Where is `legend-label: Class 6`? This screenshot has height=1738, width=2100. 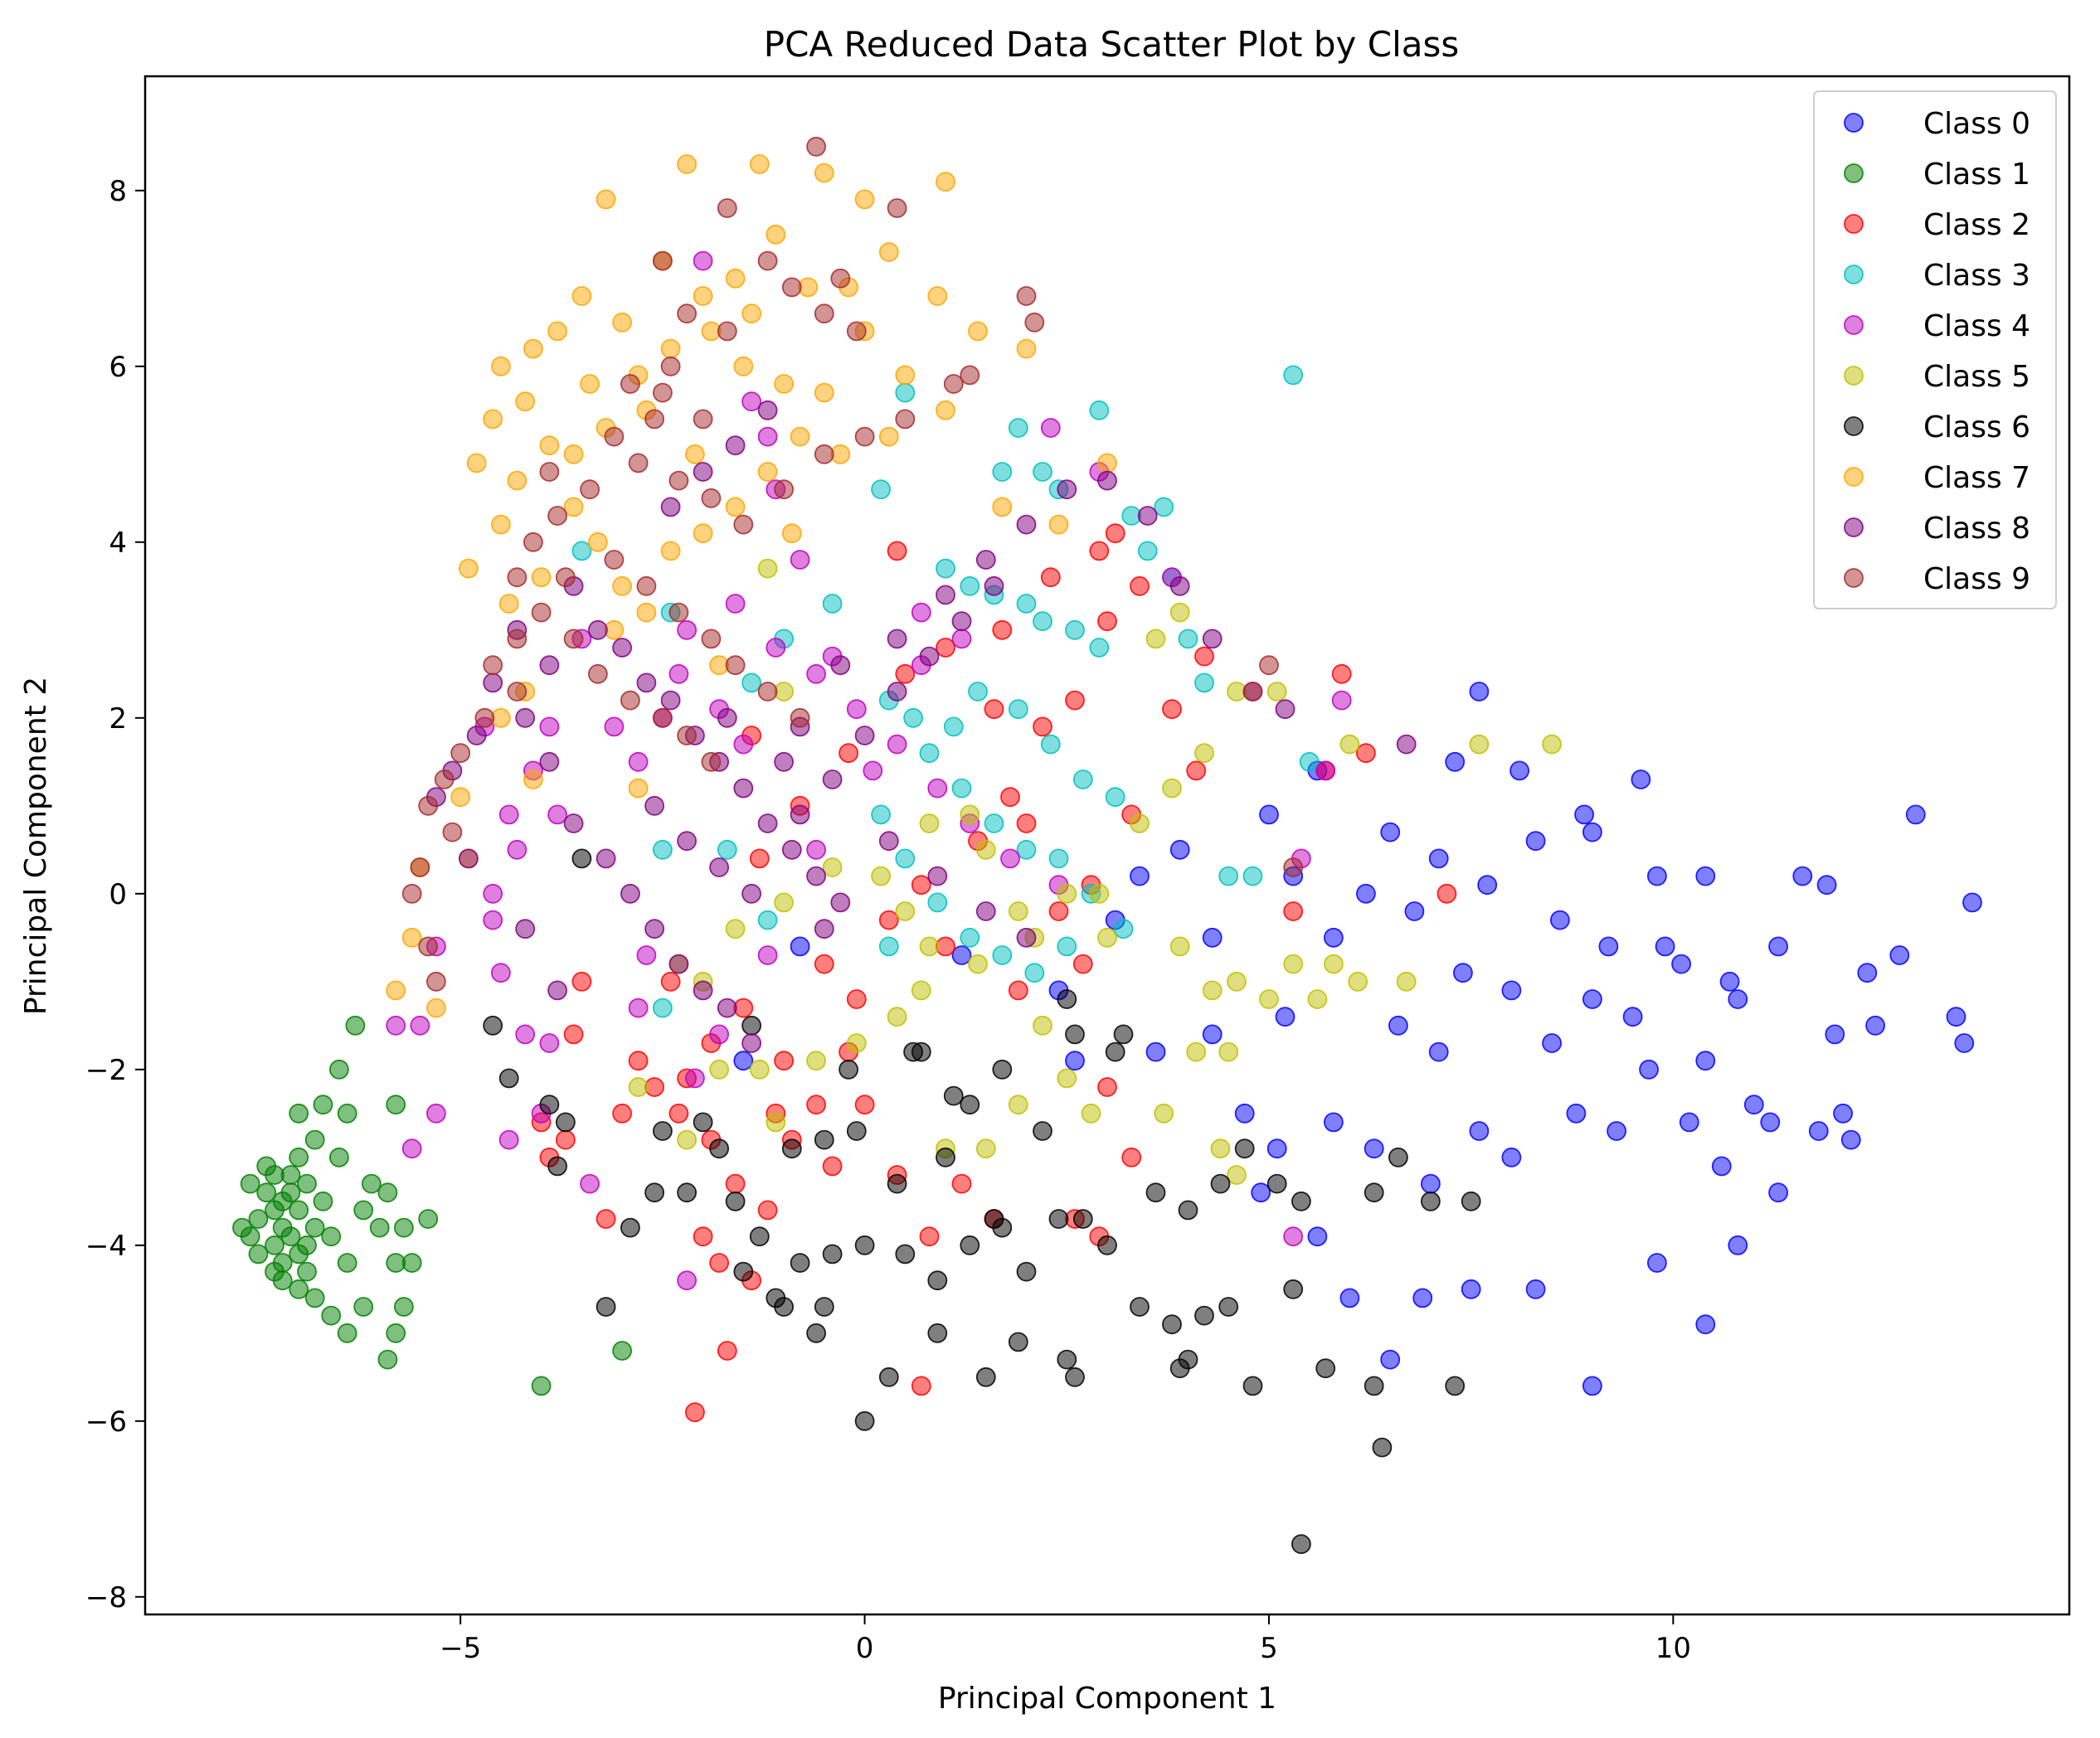 legend-label: Class 6 is located at coordinates (1977, 427).